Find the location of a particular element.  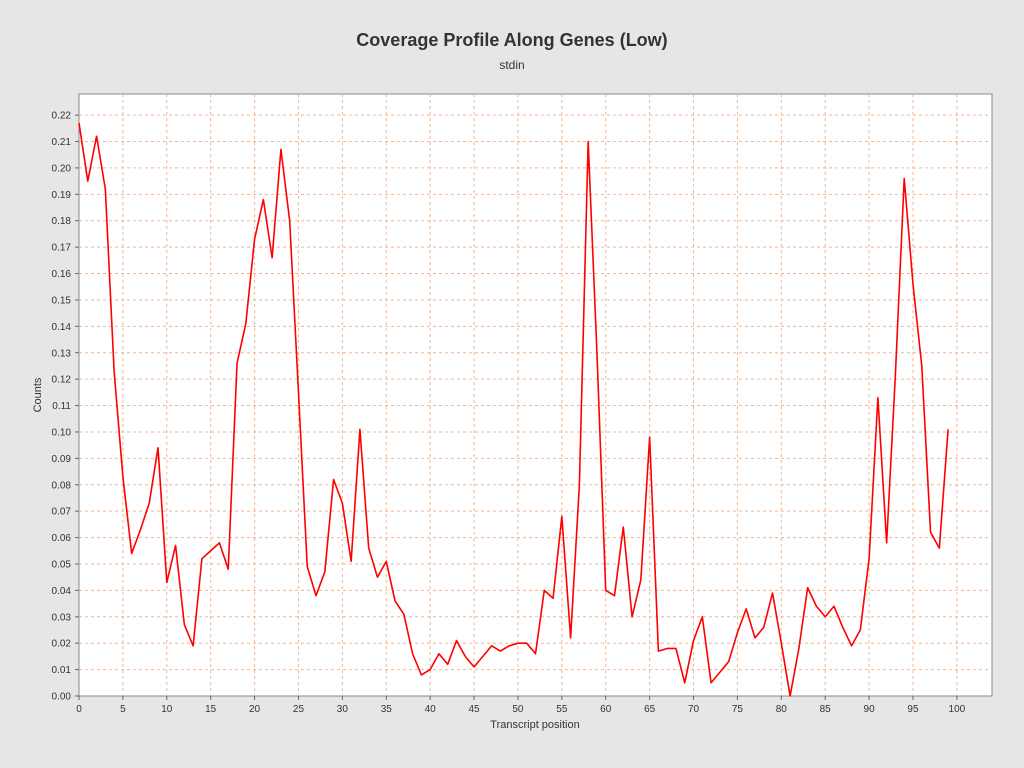

y-tick-label: 0.17 is located at coordinates (62, 248).